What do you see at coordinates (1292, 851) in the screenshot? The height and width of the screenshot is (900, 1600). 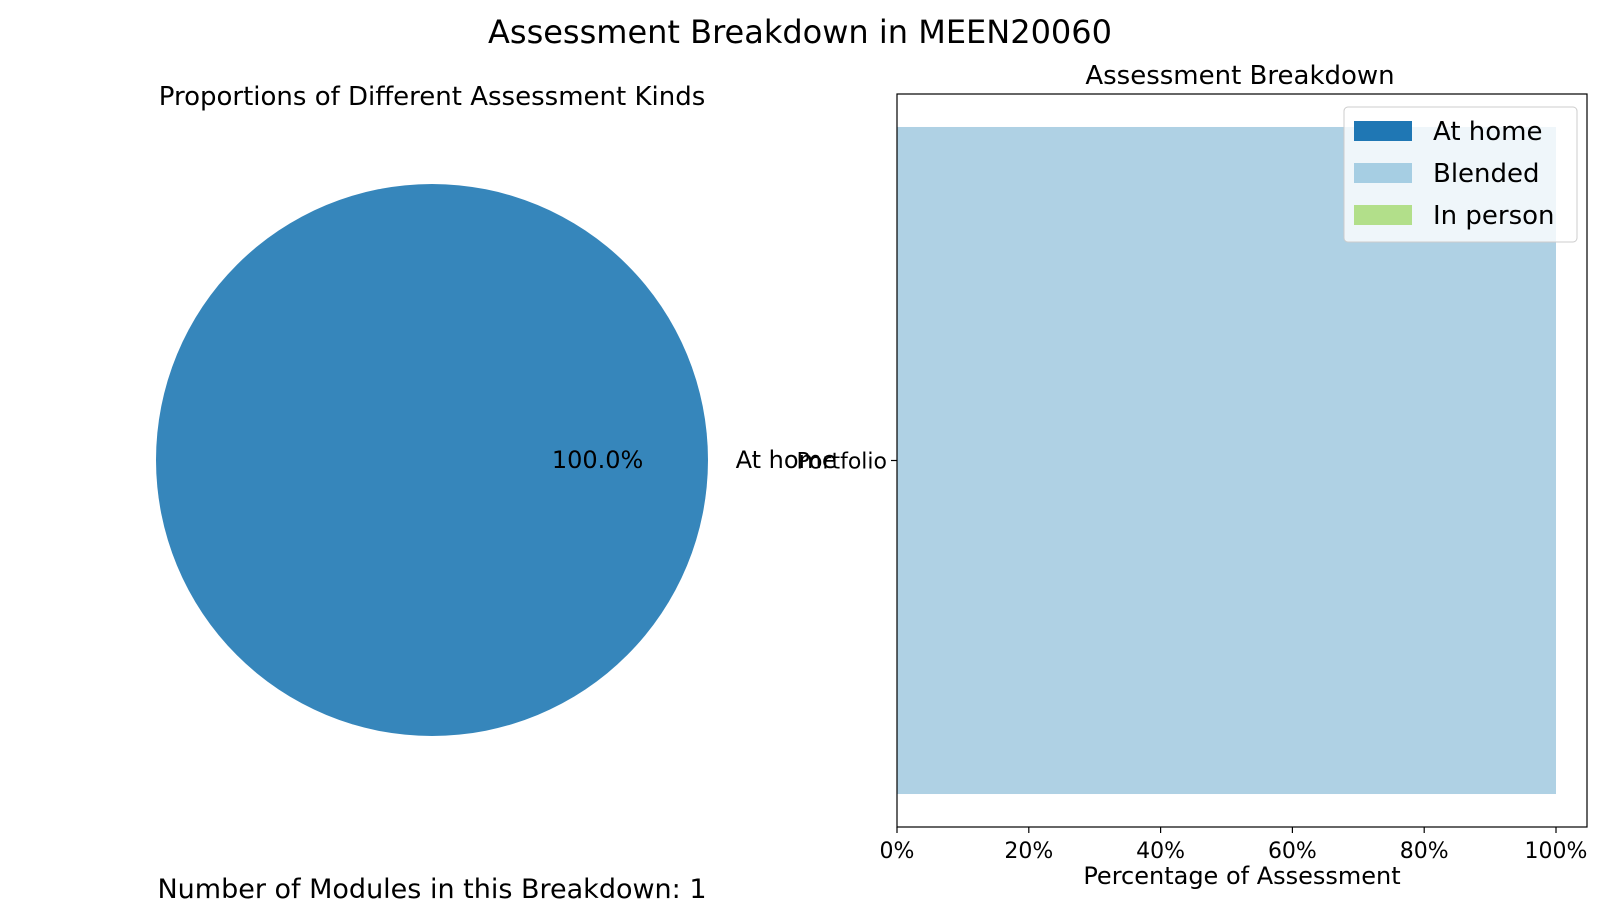 I see `x-tick-label-3: 60%` at bounding box center [1292, 851].